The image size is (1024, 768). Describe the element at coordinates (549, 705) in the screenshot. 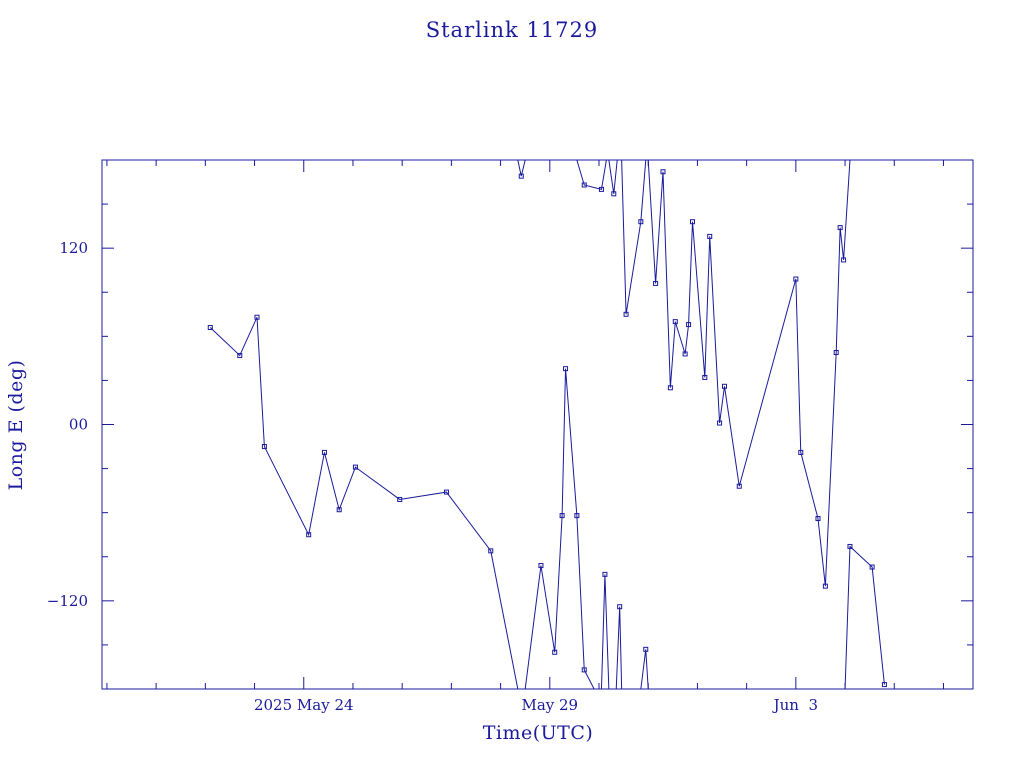

I see `x-tick-label: May 29` at that location.